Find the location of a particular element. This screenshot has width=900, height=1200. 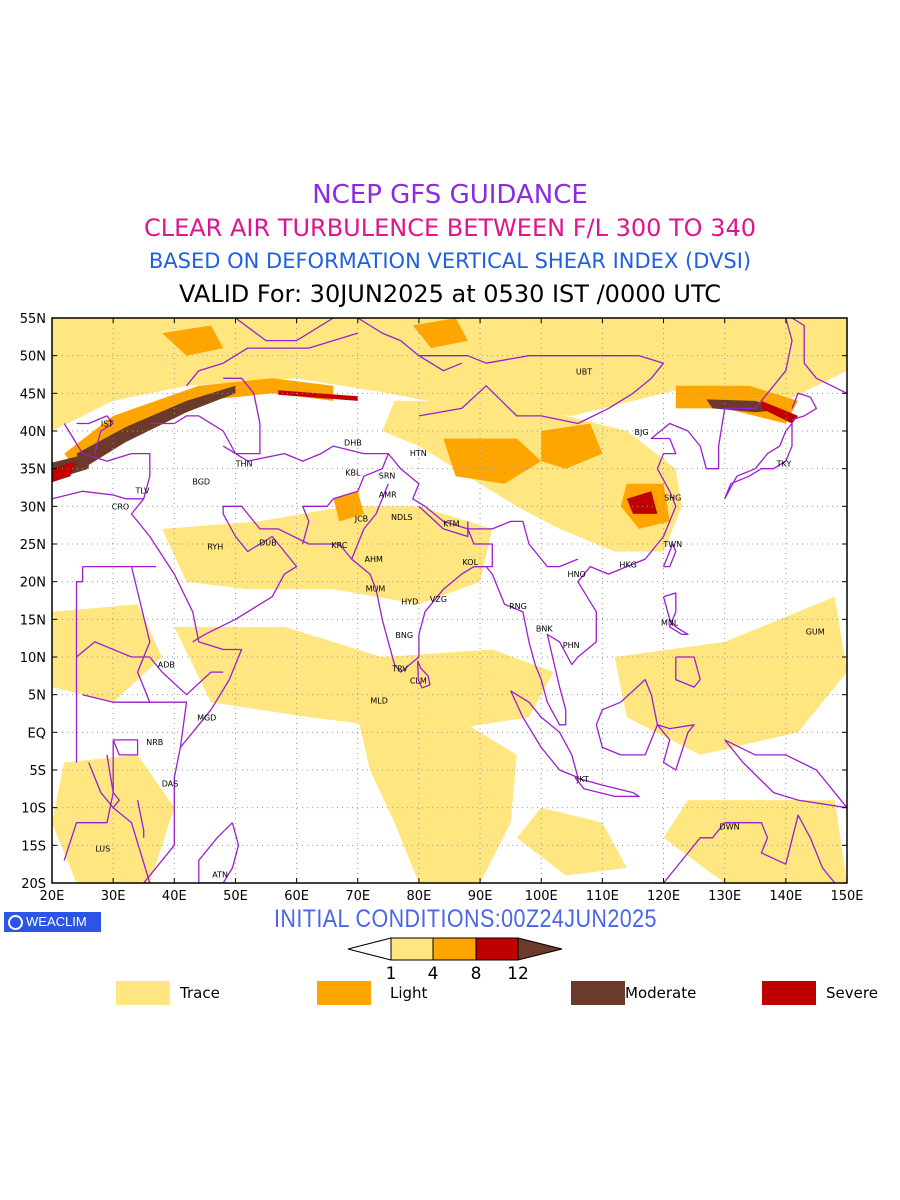

station-label: VZG is located at coordinates (438, 599).